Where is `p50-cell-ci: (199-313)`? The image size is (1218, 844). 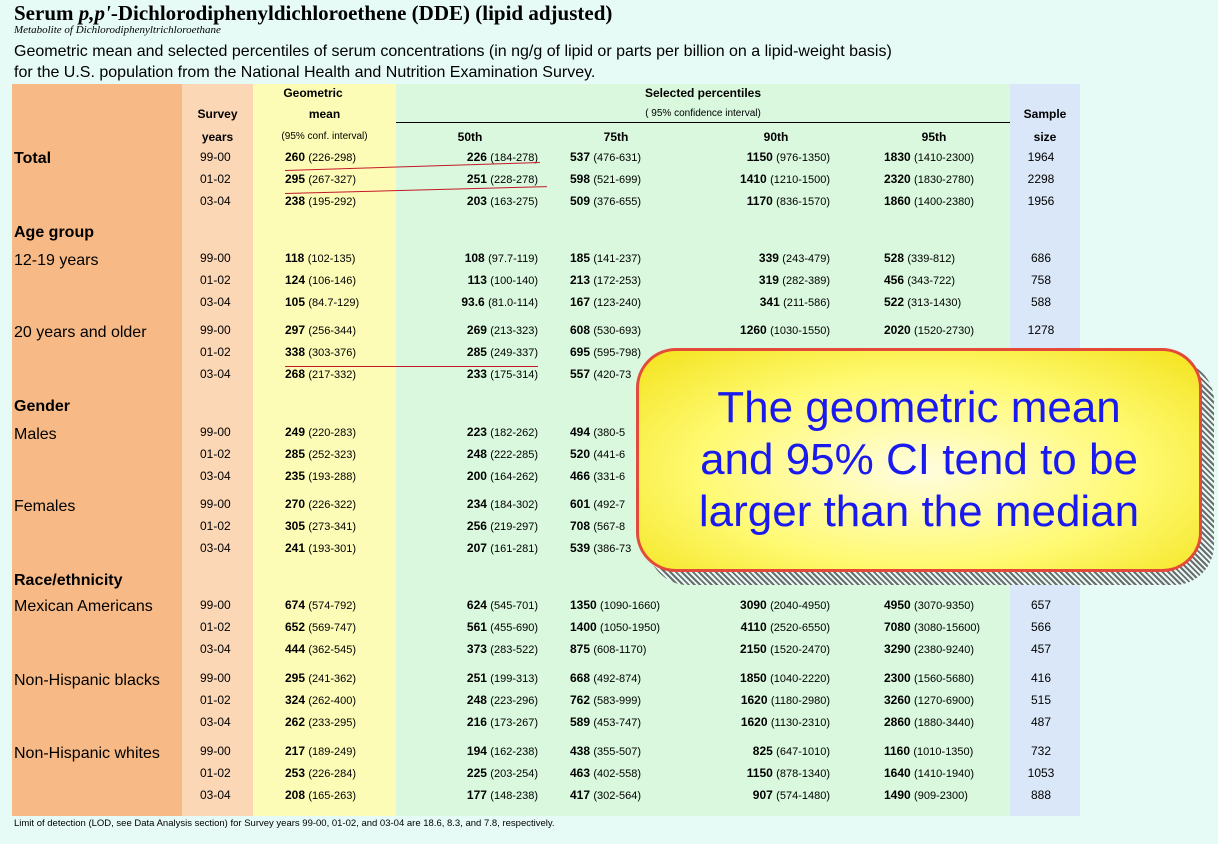
p50-cell-ci: (199-313) is located at coordinates (514, 679).